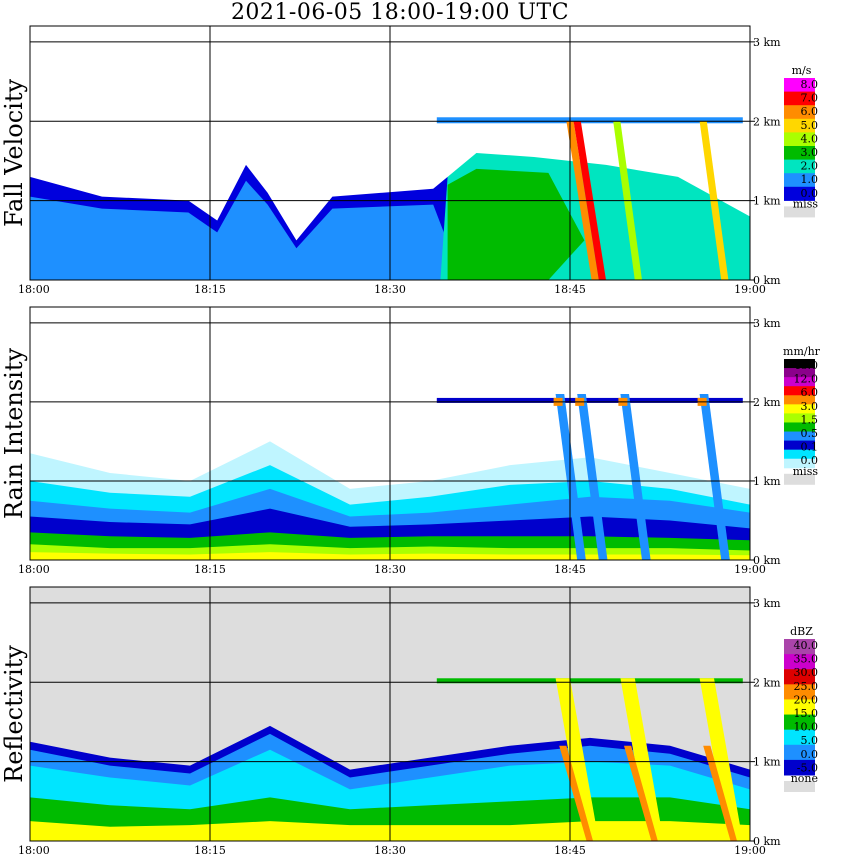 The image size is (850, 868). What do you see at coordinates (810, 84) in the screenshot?
I see `colorbar-label: 8.0` at bounding box center [810, 84].